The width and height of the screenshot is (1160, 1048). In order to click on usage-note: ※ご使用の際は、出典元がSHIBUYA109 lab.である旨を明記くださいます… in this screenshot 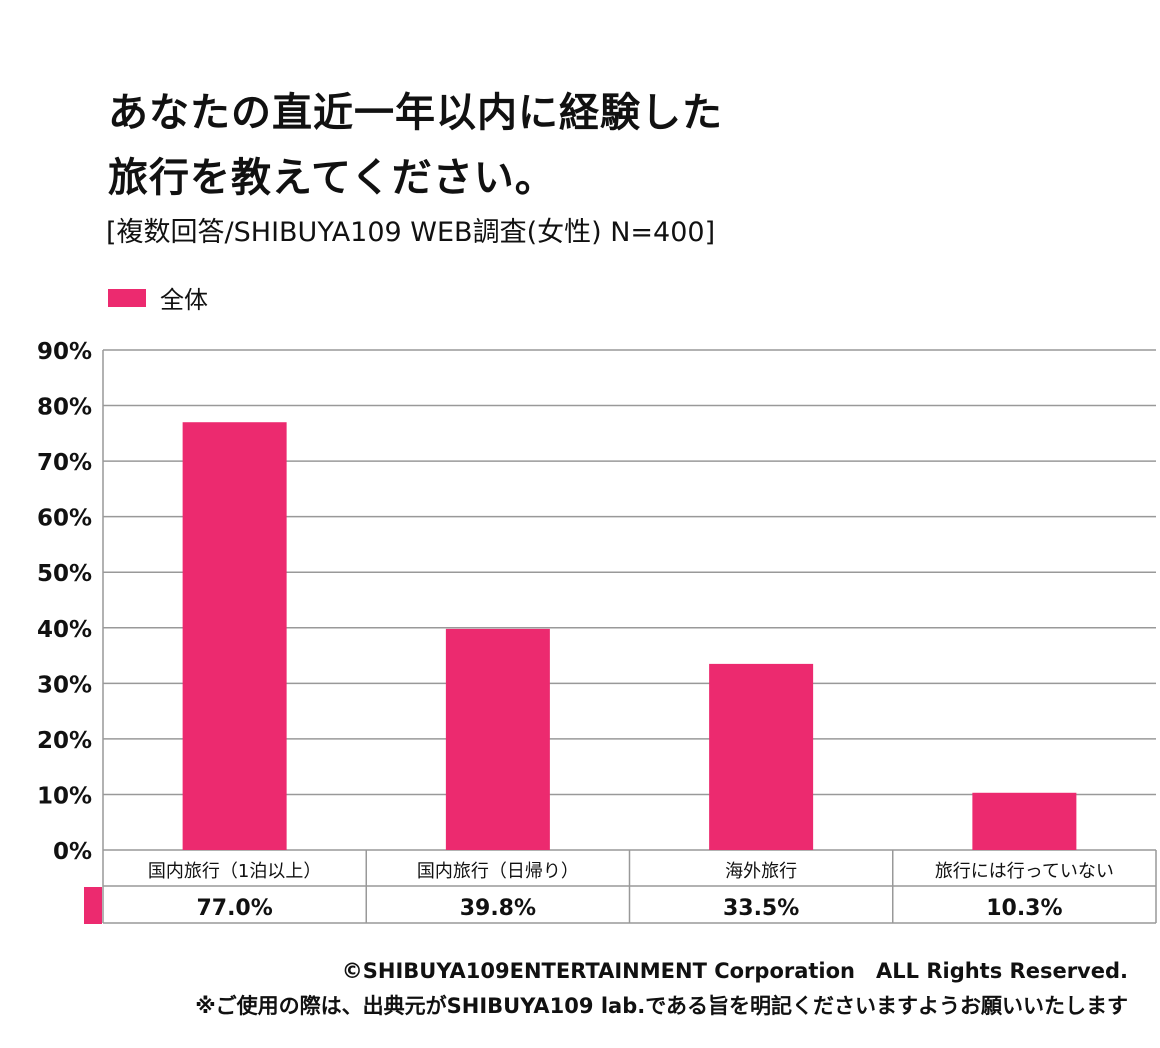, I will do `click(661, 1006)`.